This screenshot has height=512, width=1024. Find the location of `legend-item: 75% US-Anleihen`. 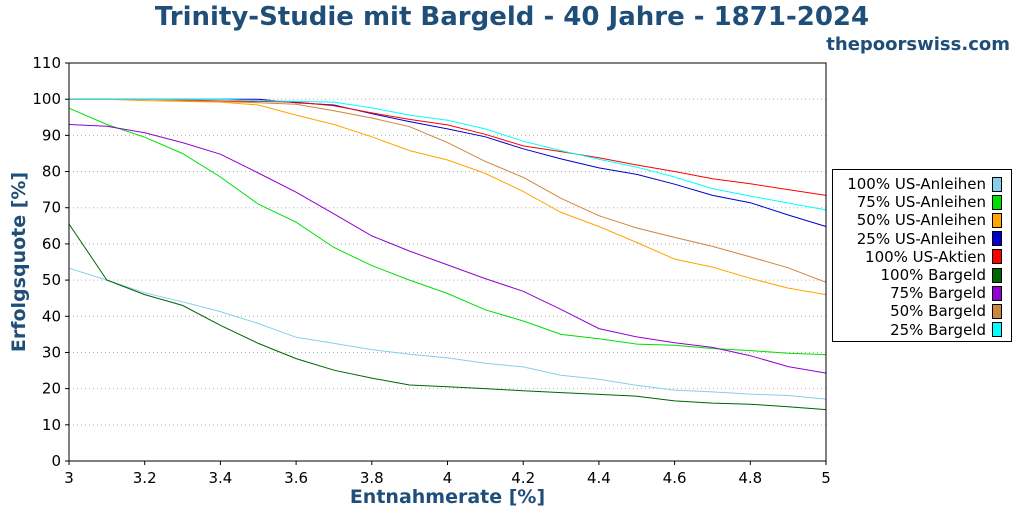

legend-item: 75% US-Anleihen is located at coordinates (922, 202).